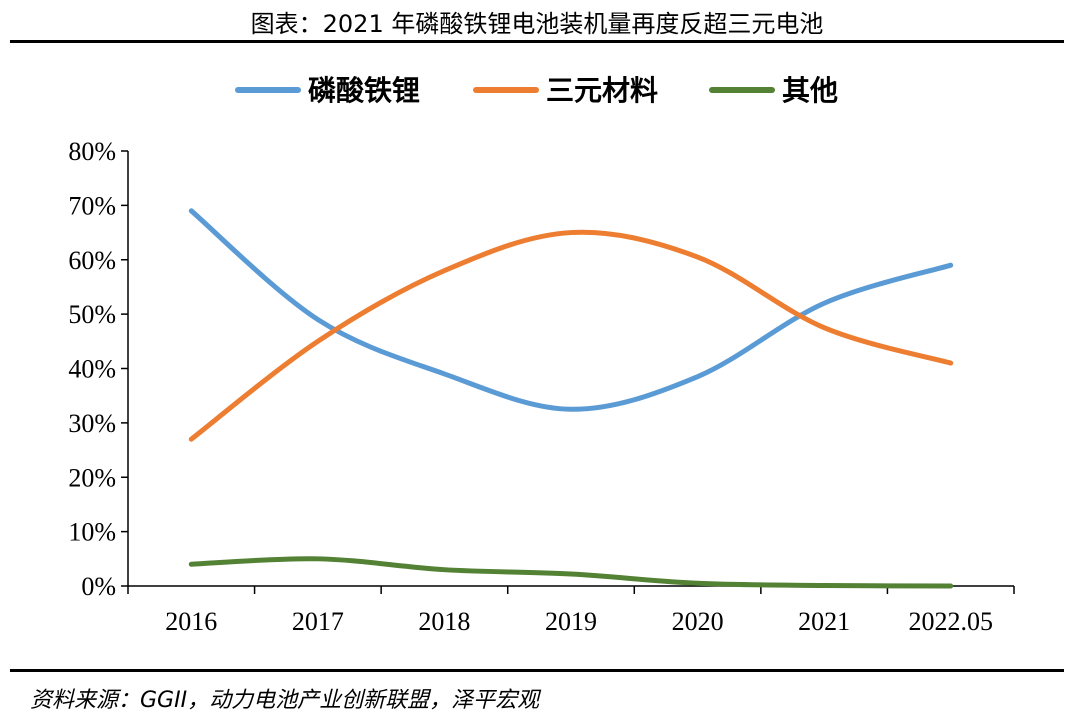 Image resolution: width=1074 pixels, height=724 pixels. I want to click on legend-label-3: 其他, so click(810, 90).